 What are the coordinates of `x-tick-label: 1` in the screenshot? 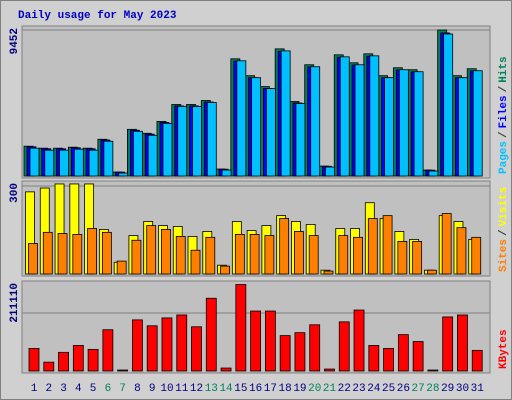 It's located at (34, 389).